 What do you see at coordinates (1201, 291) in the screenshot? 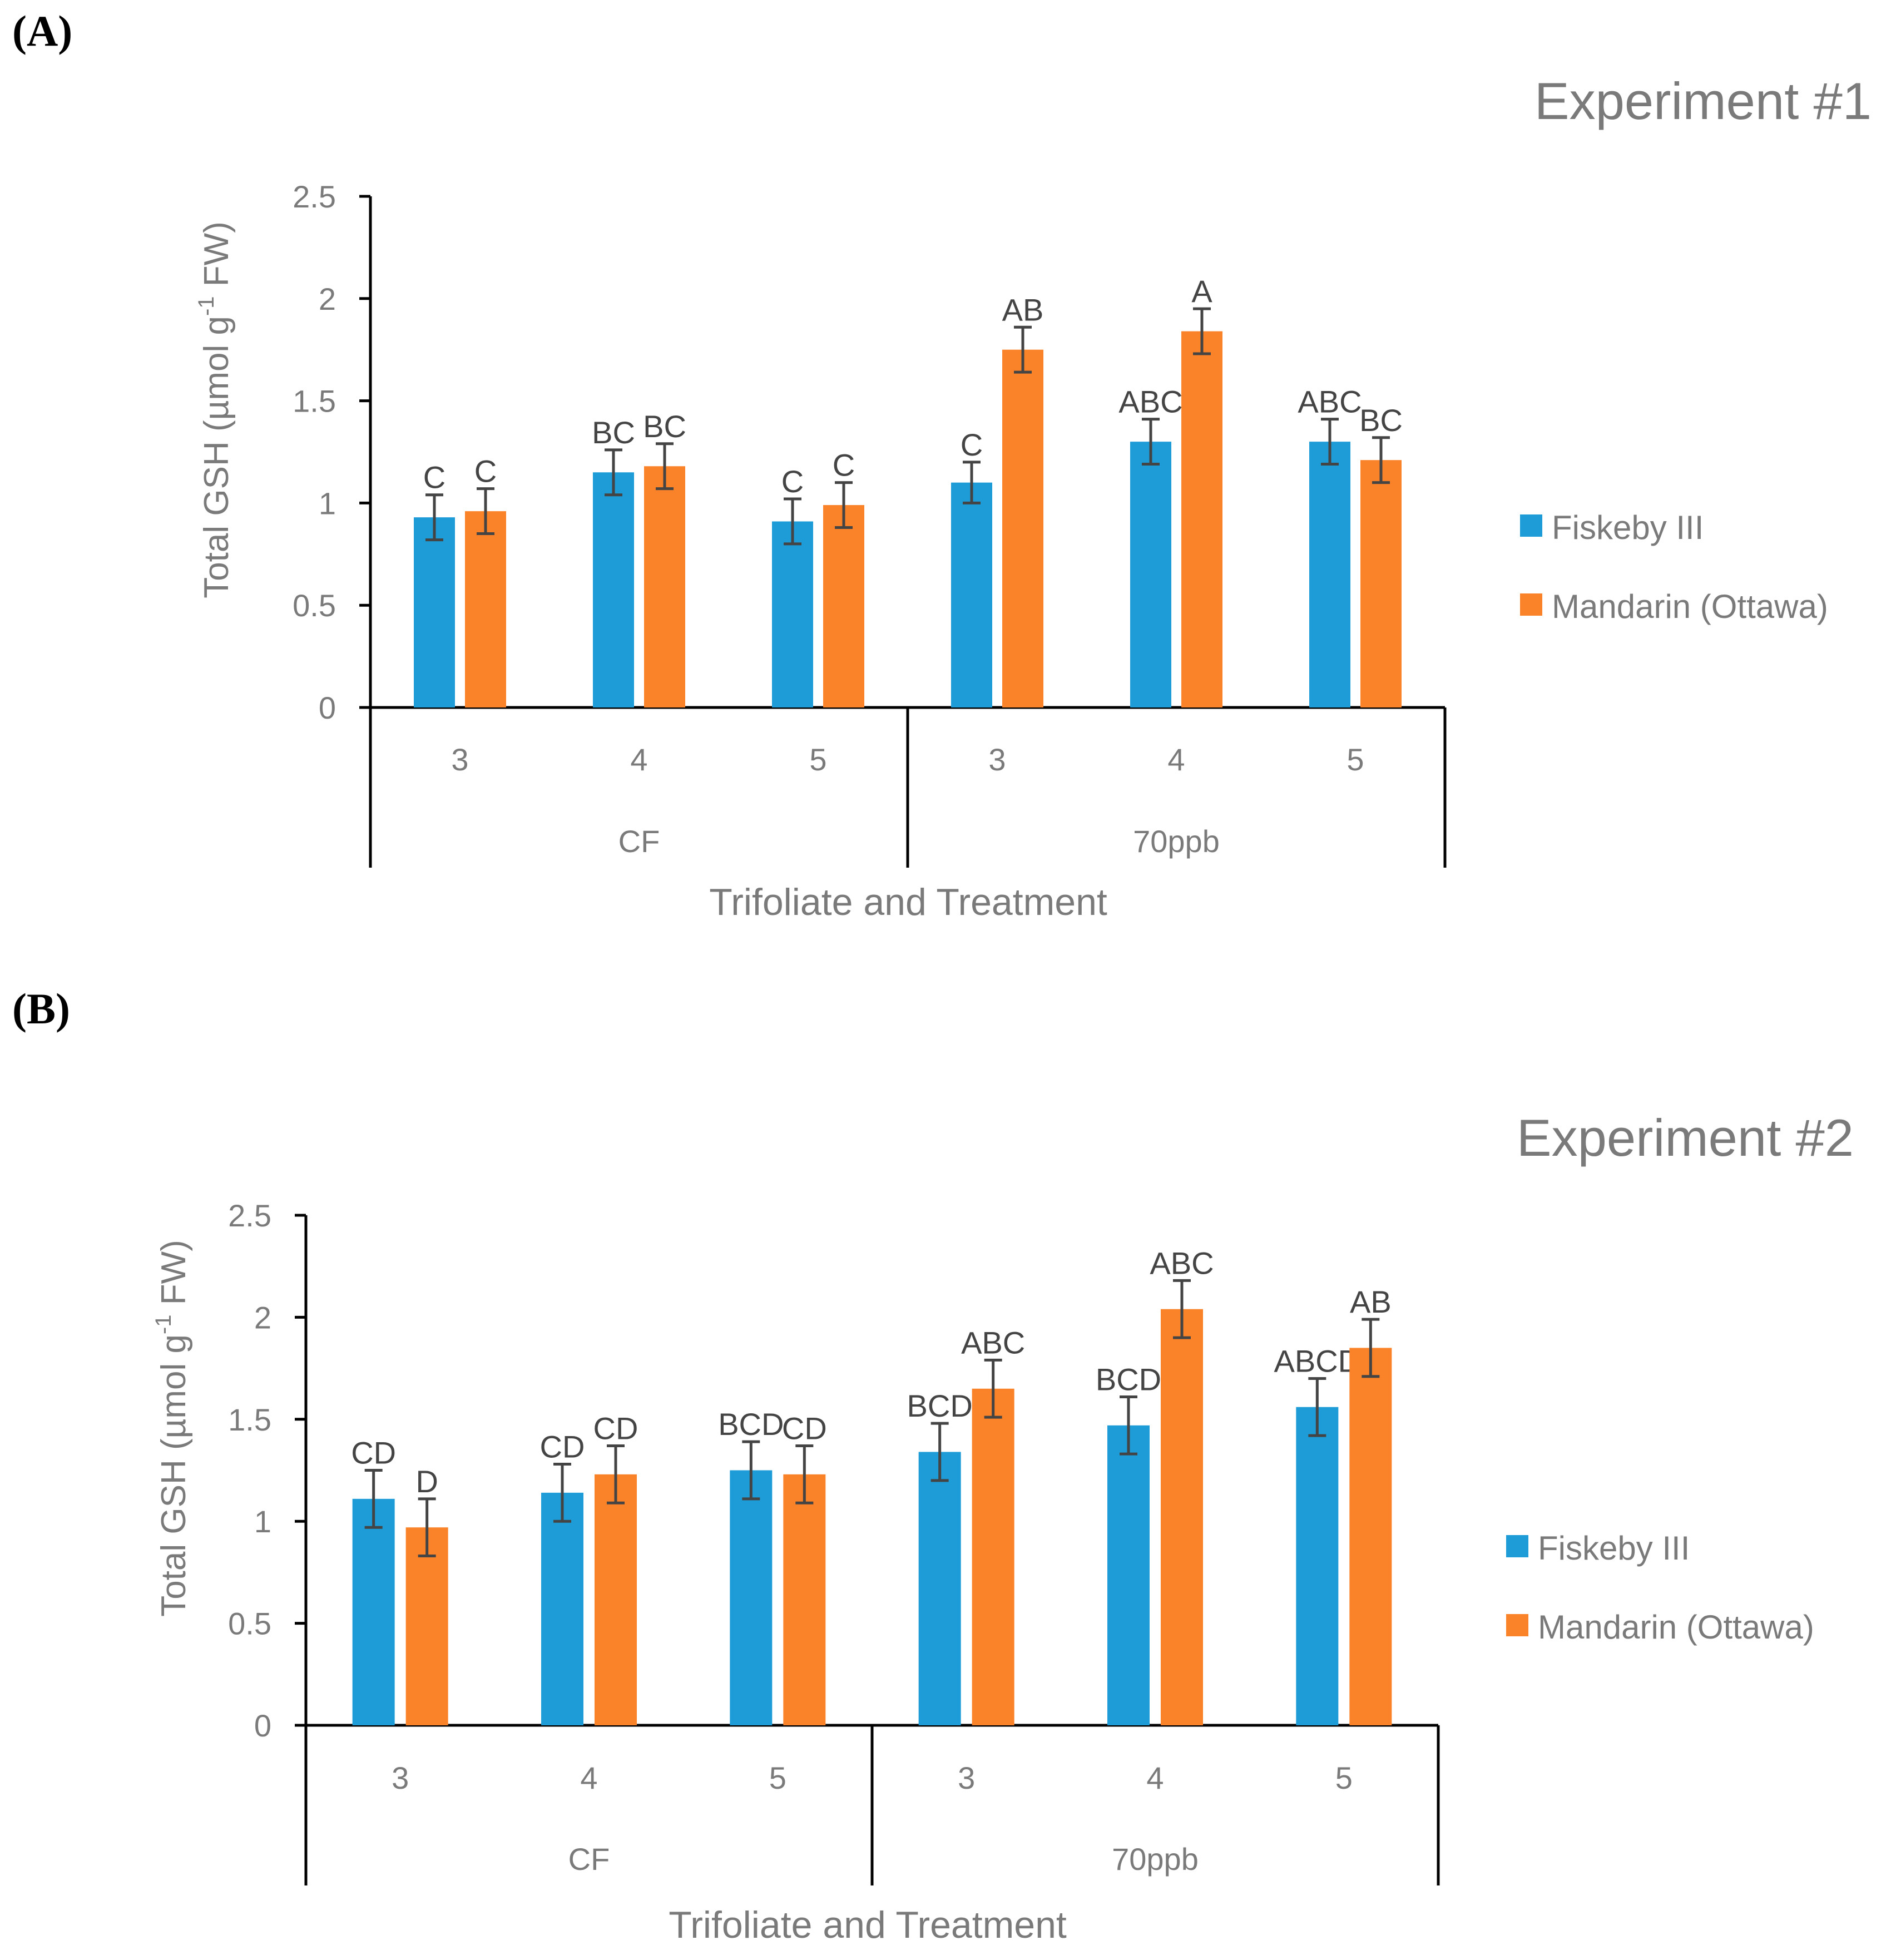
I see `significance-label: A` at bounding box center [1201, 291].